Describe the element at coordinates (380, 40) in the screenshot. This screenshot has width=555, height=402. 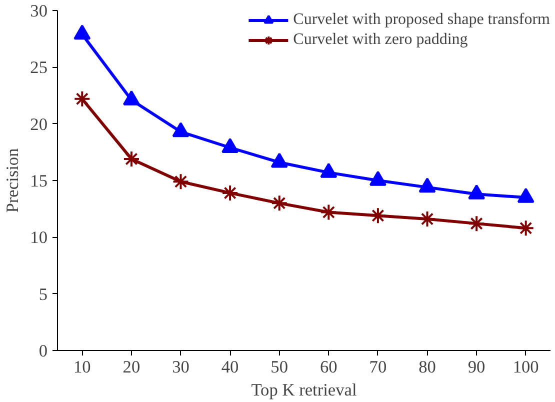
I see `legend-label: Curvelet with zero padding` at that location.